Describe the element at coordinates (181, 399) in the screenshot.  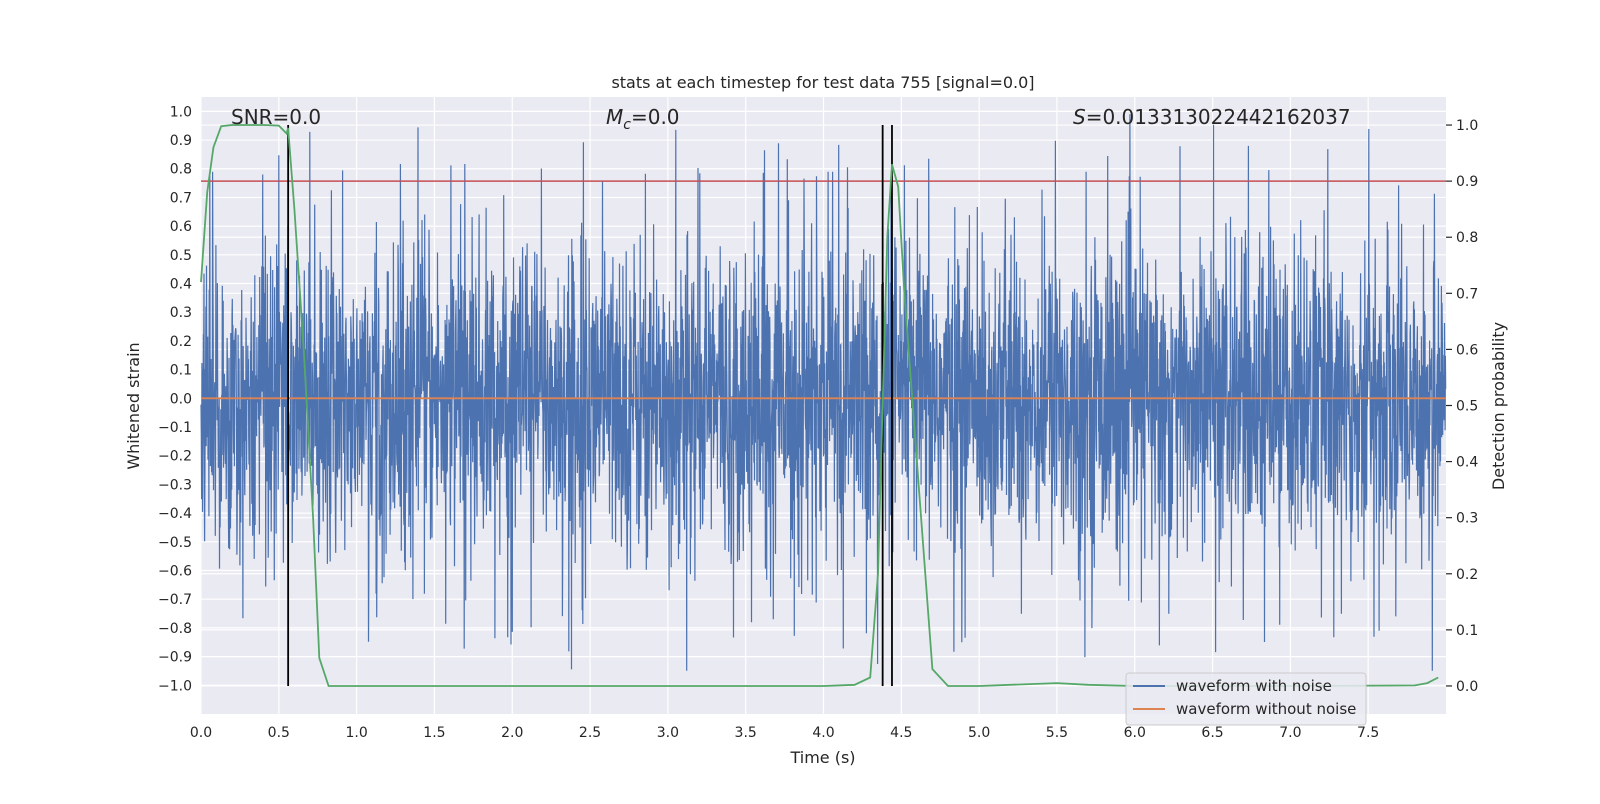
I see `y-tick-label-10: 0.0` at that location.